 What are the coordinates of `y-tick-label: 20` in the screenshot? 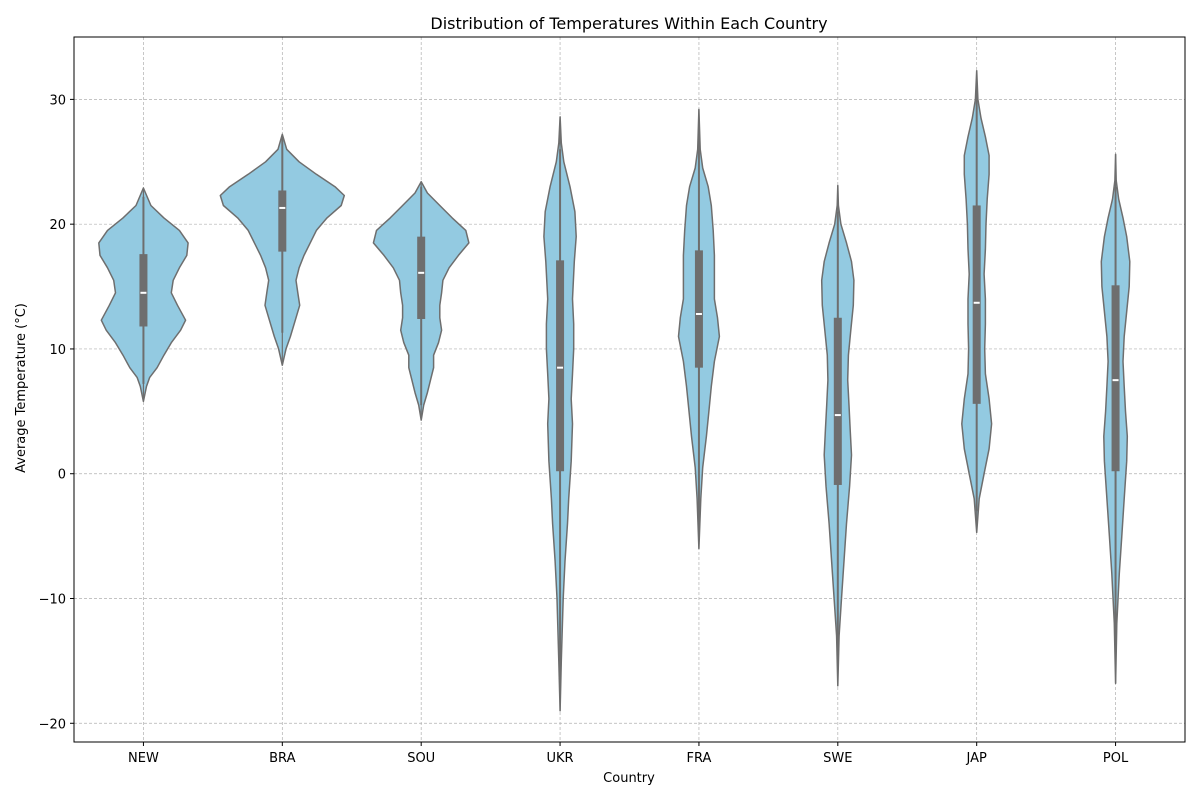 It's located at (57, 225).